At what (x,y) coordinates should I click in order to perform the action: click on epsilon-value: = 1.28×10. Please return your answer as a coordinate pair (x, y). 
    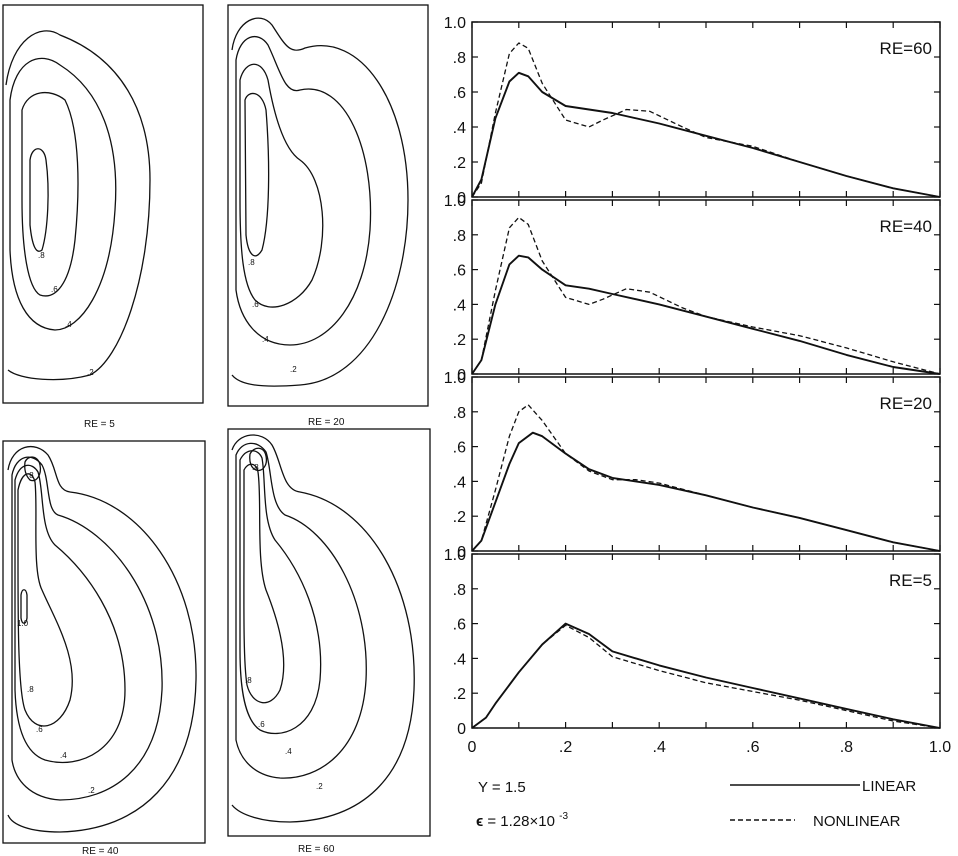
    Looking at the image, I should click on (521, 821).